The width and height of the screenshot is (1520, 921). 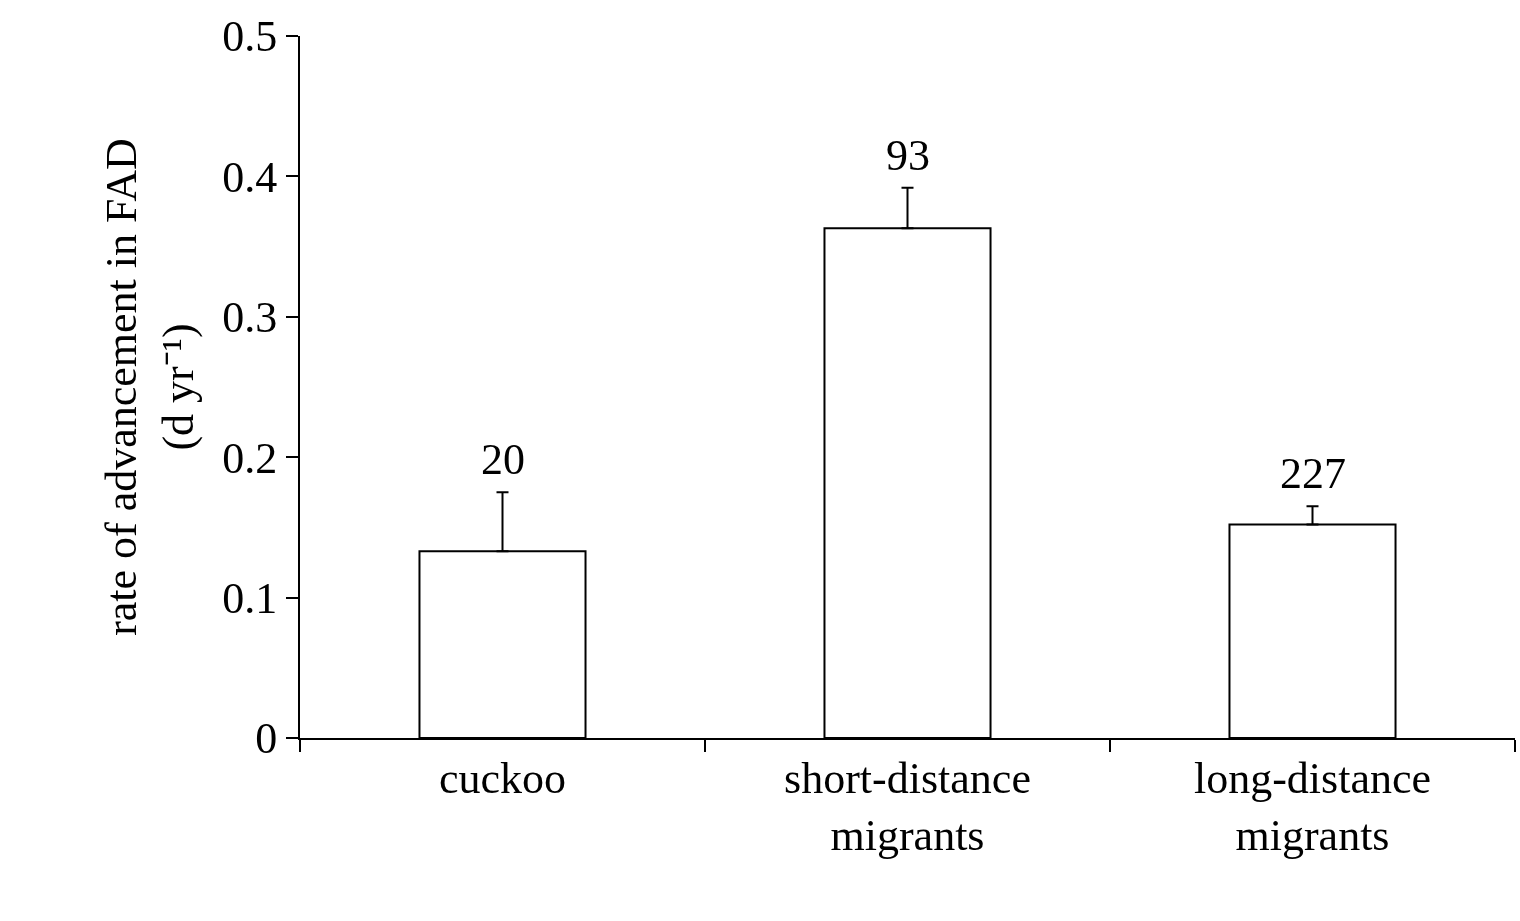 I want to click on y-axis-title: rate of advancement in FAD (d yr⁻¹), so click(x=149, y=387).